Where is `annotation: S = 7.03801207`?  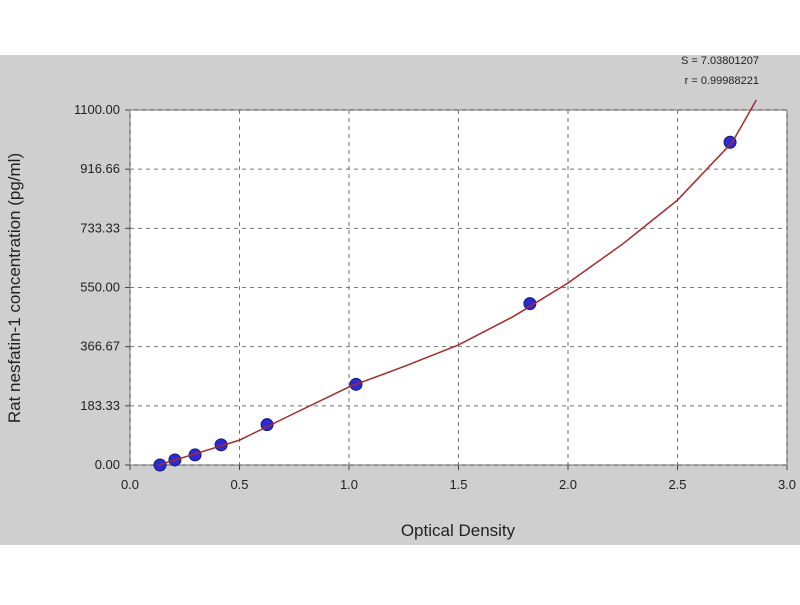 annotation: S = 7.03801207 is located at coordinates (720, 61).